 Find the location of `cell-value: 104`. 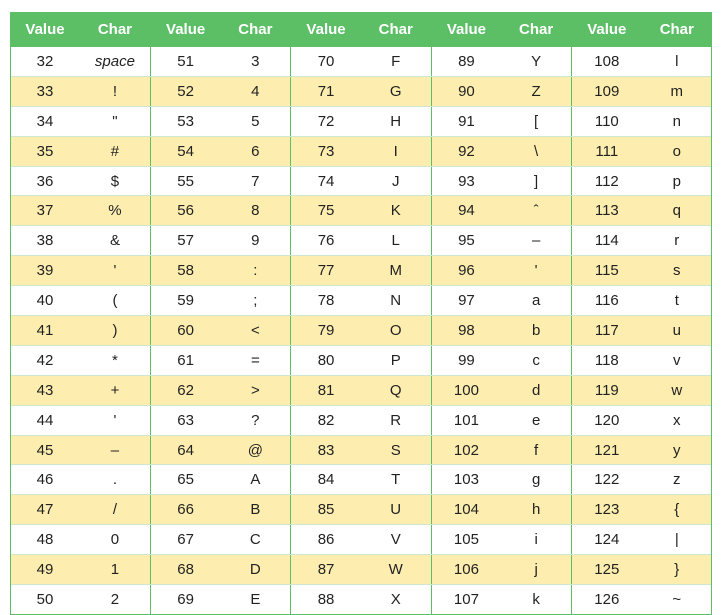

cell-value: 104 is located at coordinates (466, 510).